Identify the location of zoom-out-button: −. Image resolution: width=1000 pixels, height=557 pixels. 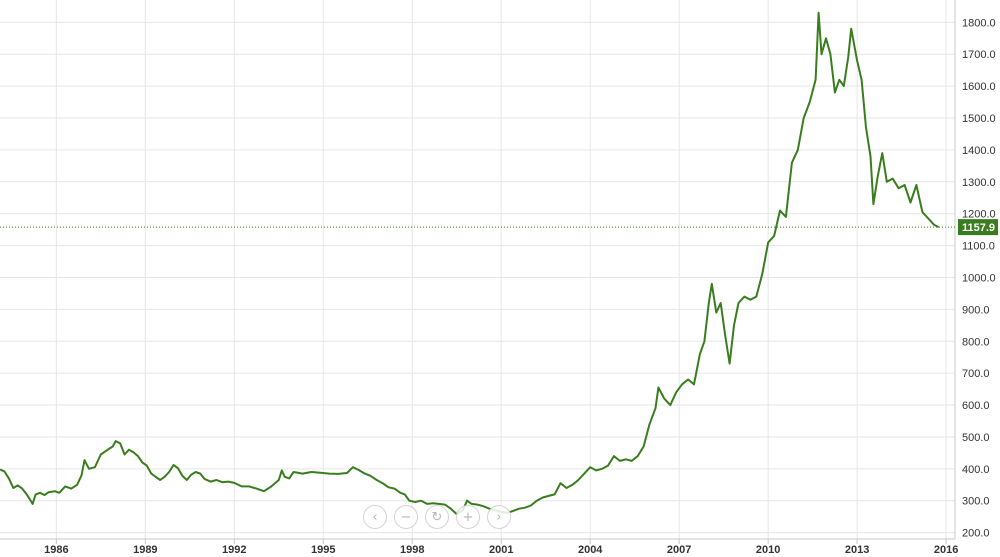
(406, 517).